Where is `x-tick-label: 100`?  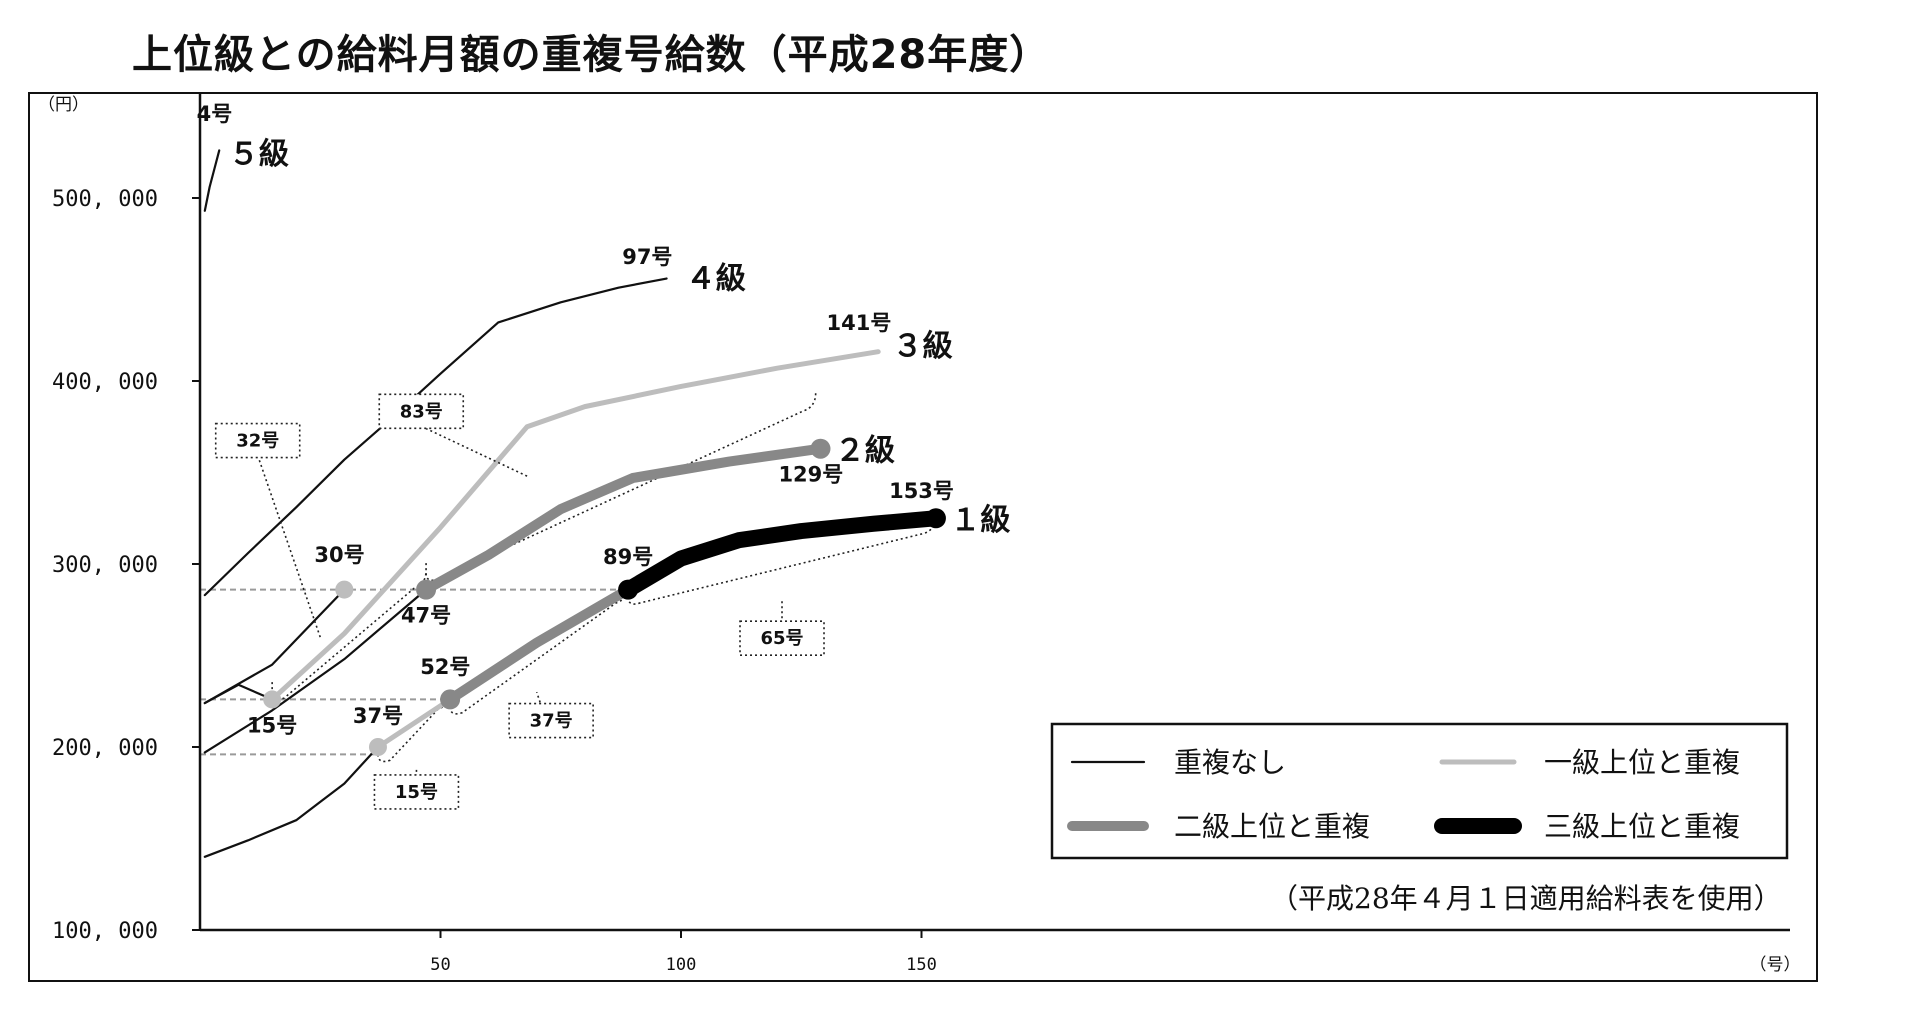 x-tick-label: 100 is located at coordinates (681, 965).